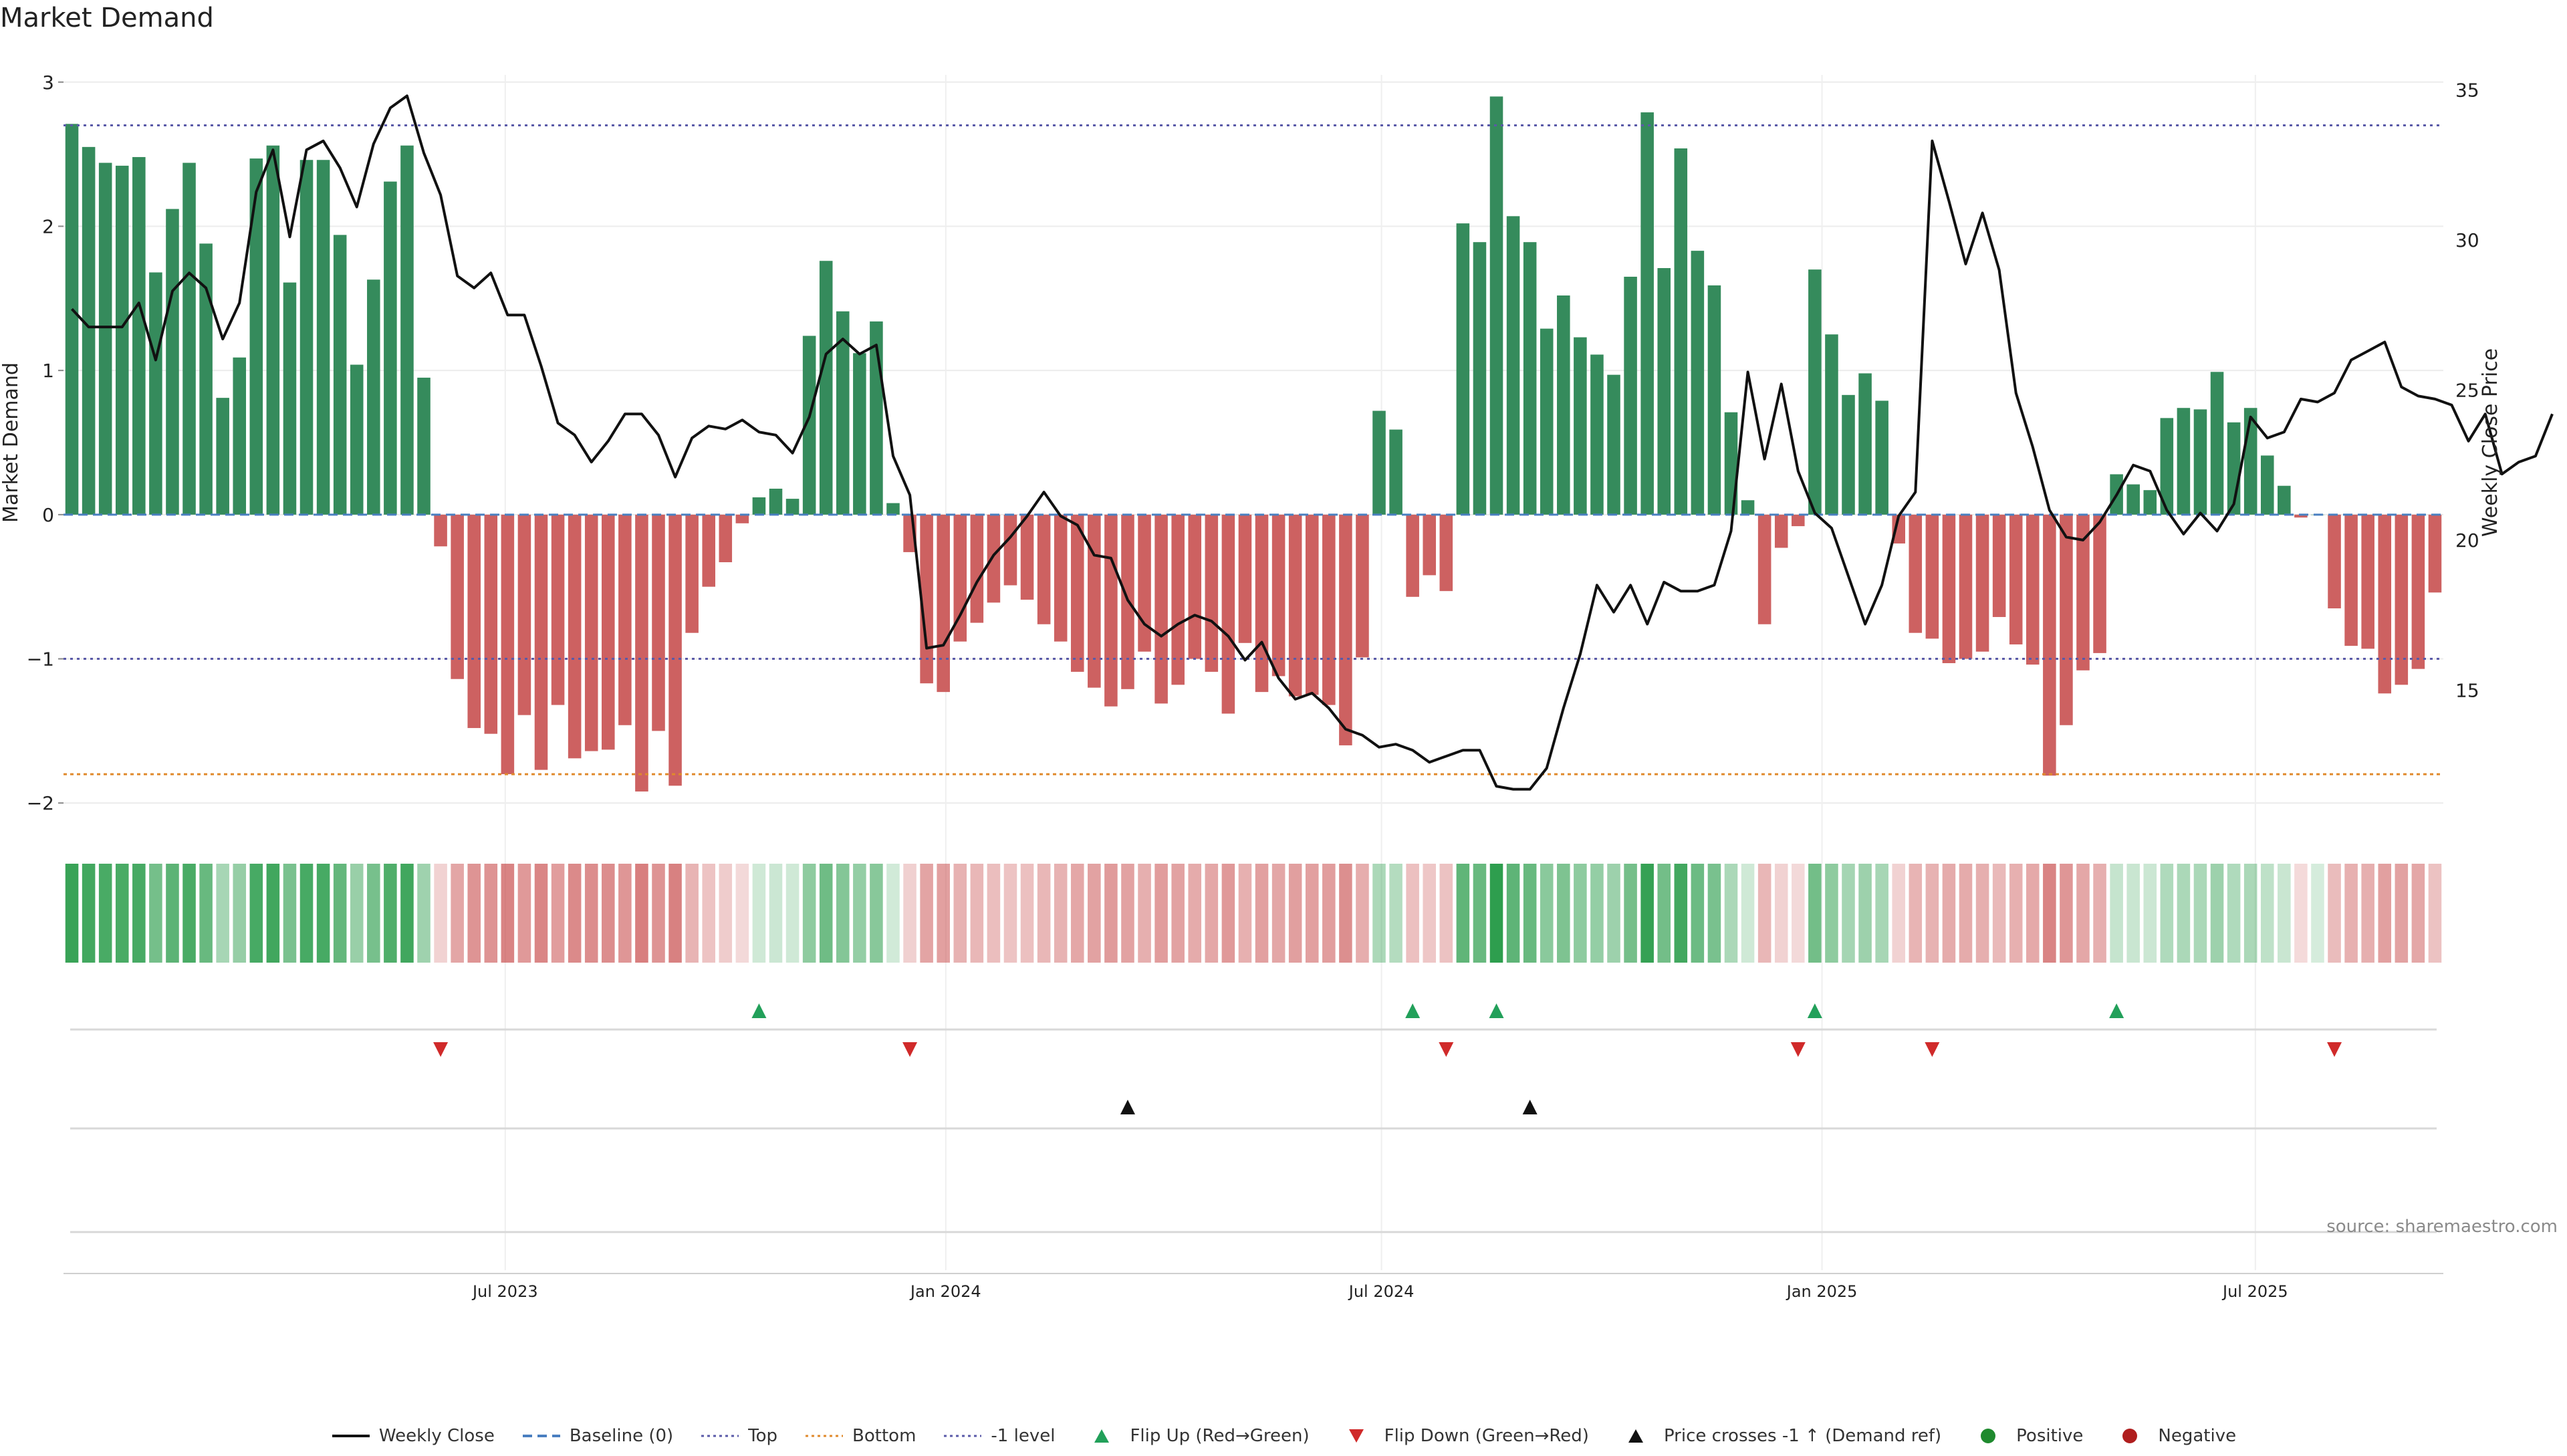 This screenshot has width=2567, height=1456. Describe the element at coordinates (541, 1436) in the screenshot. I see `line-dashed-icon` at that location.